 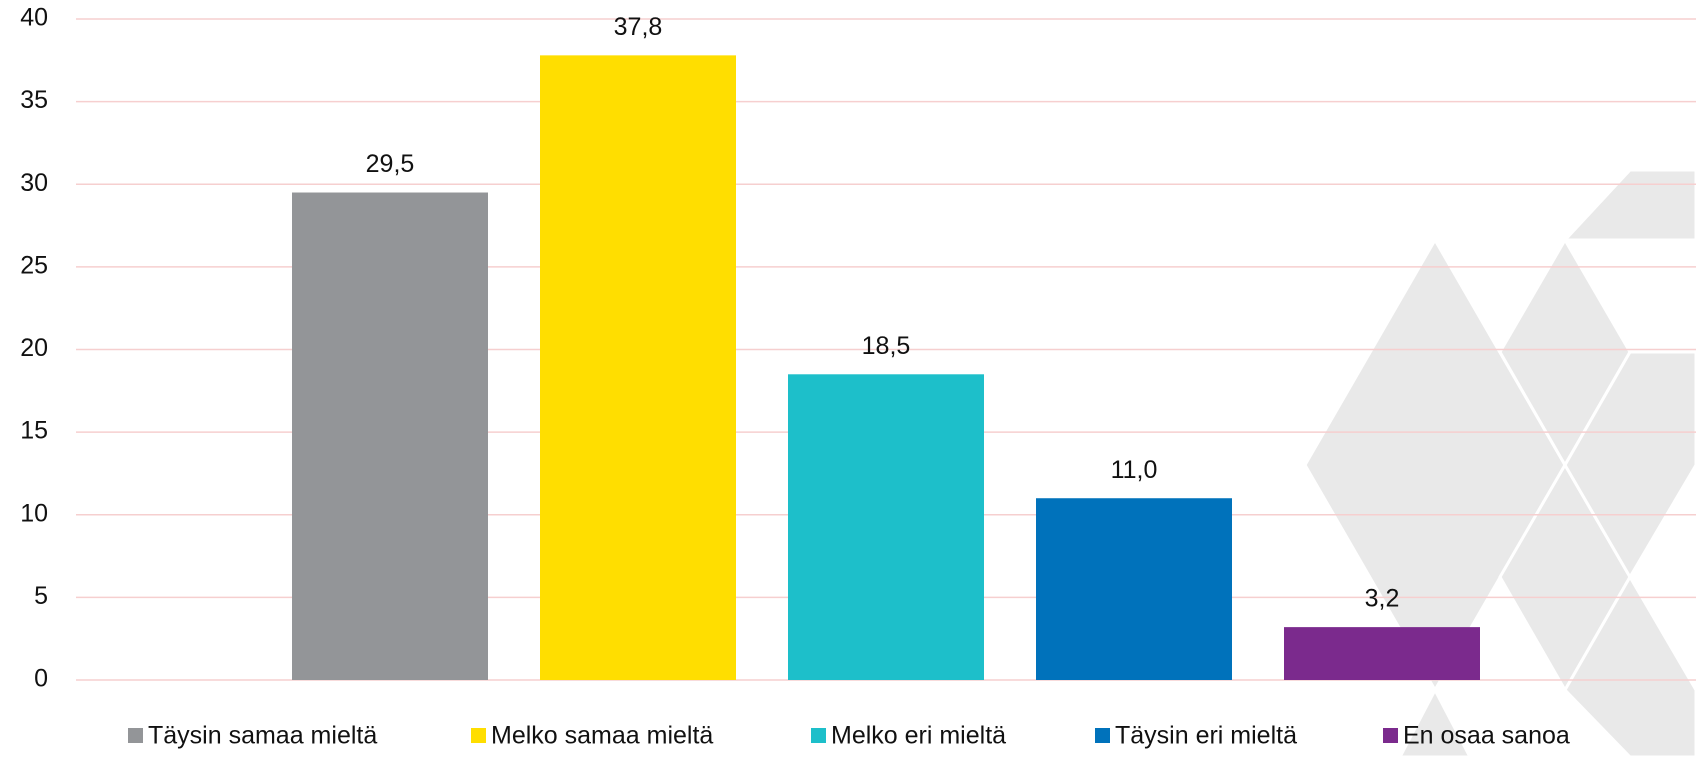 What do you see at coordinates (34, 183) in the screenshot?
I see `y-tick-label: 30` at bounding box center [34, 183].